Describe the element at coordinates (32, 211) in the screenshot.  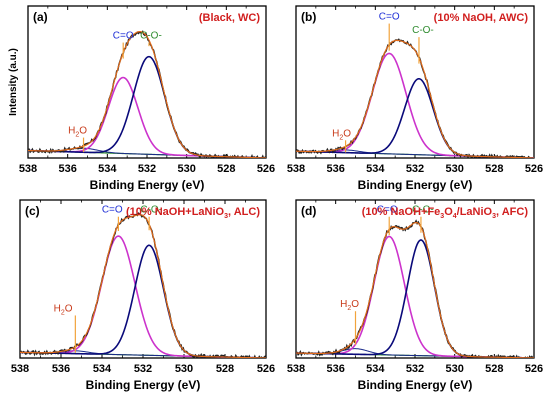
I see `panel-label: (c)` at that location.